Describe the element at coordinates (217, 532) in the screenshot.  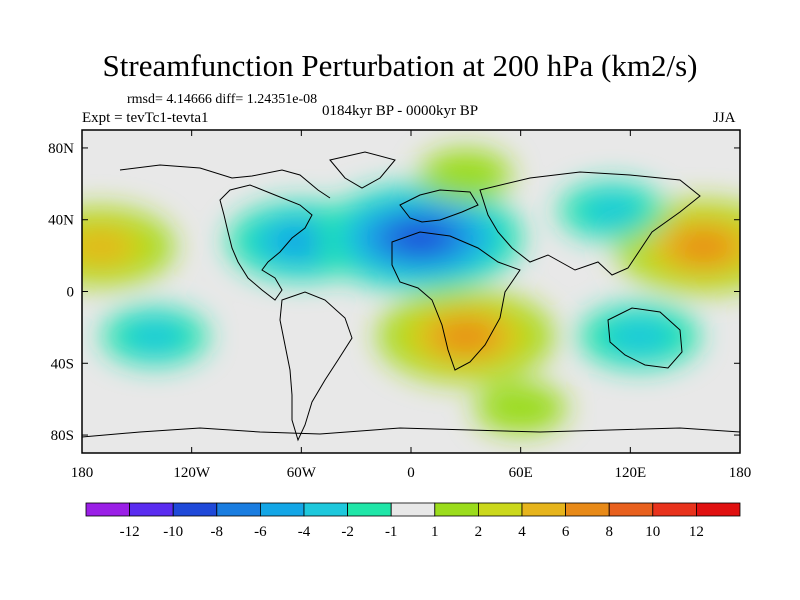
I see `colorbar-label: -8` at that location.